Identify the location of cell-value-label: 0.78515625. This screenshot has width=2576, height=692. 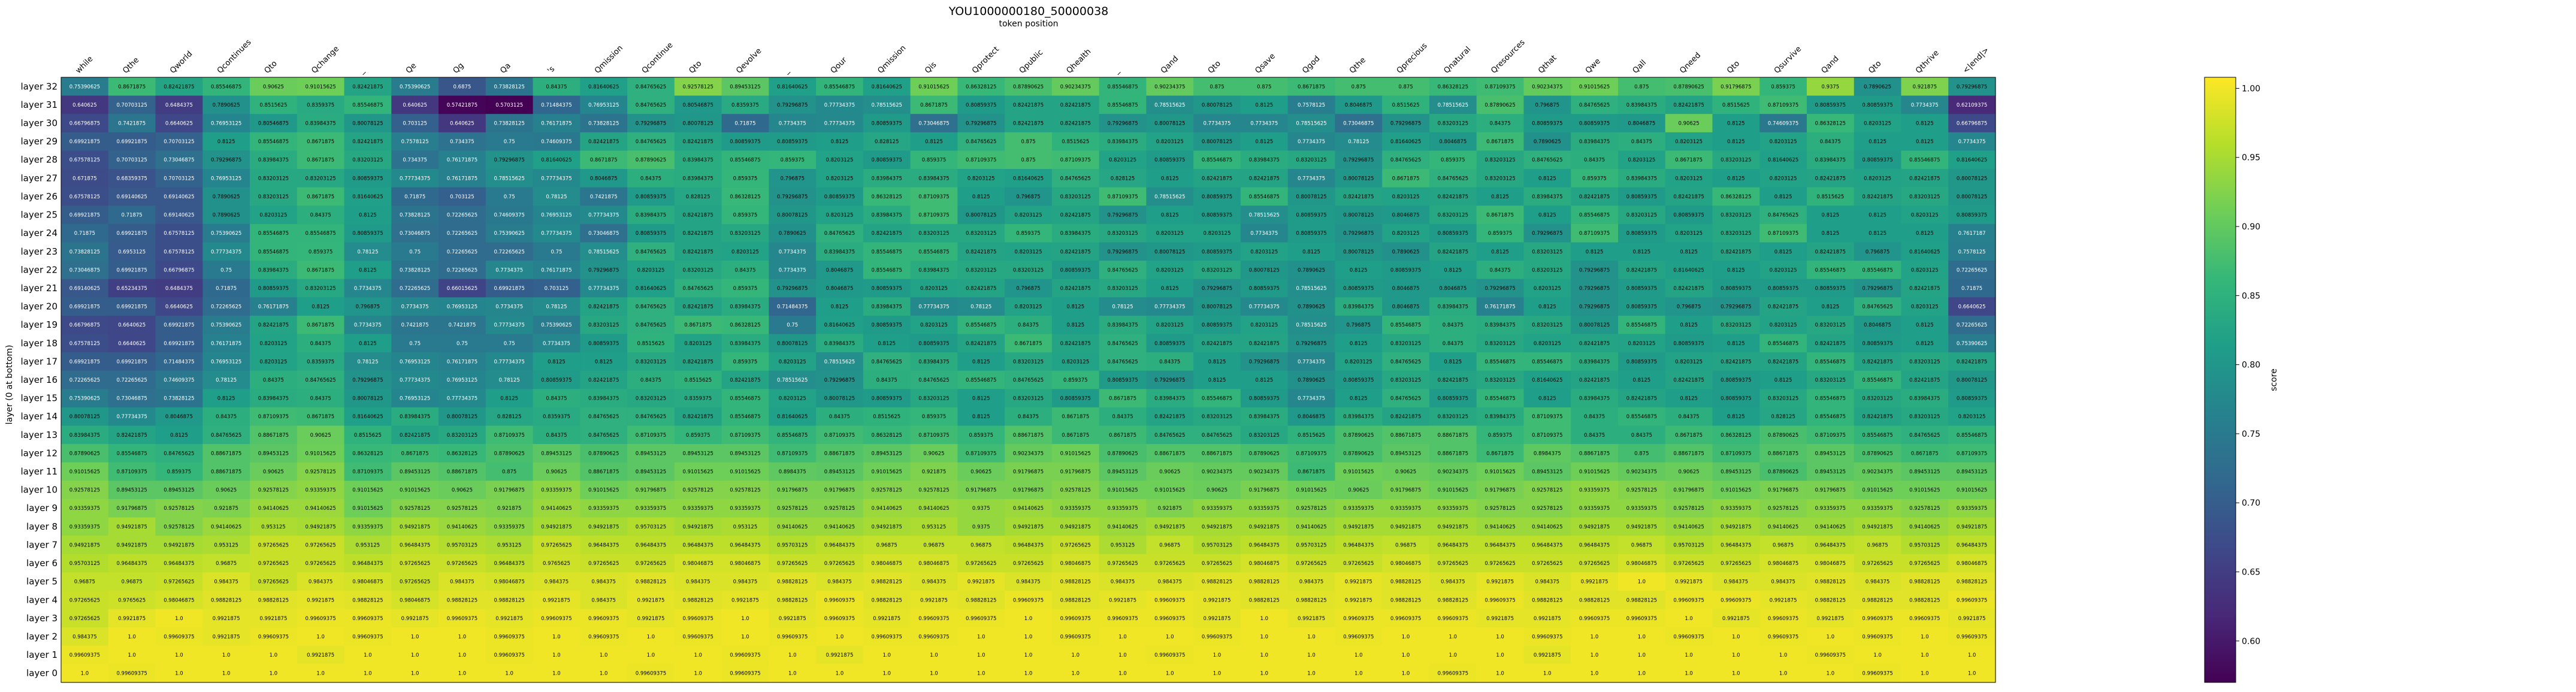
(792, 380).